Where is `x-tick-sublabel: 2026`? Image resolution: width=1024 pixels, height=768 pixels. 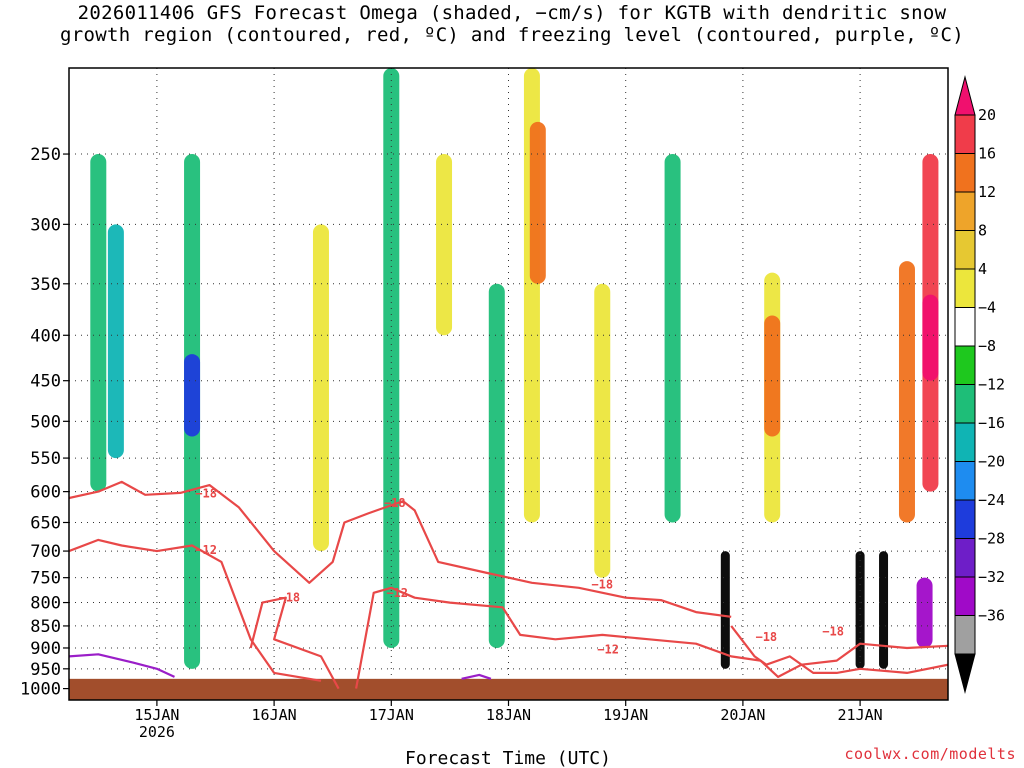 x-tick-sublabel: 2026 is located at coordinates (157, 732).